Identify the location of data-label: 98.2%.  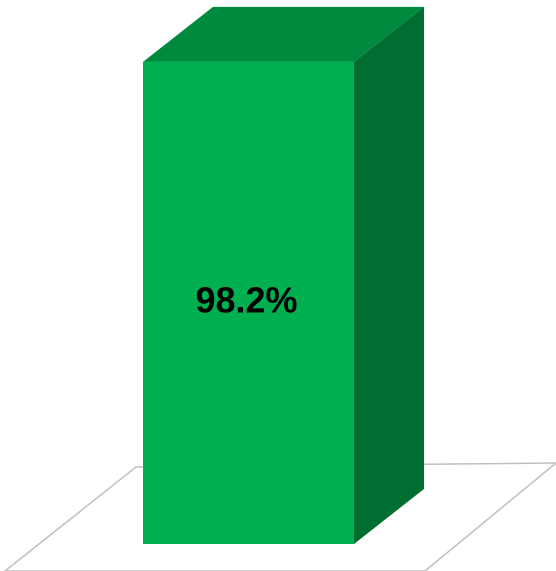
(246, 300).